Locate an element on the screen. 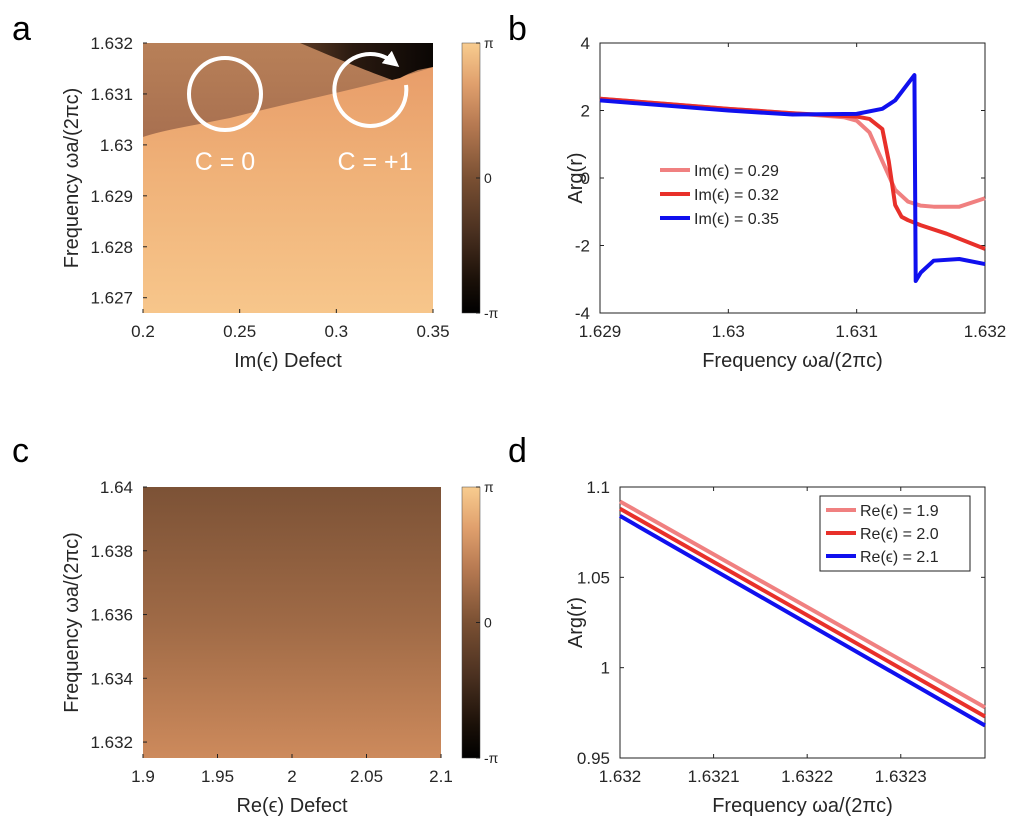 The height and width of the screenshot is (834, 1020). annotation-c0-label: C = 0 is located at coordinates (225, 162).